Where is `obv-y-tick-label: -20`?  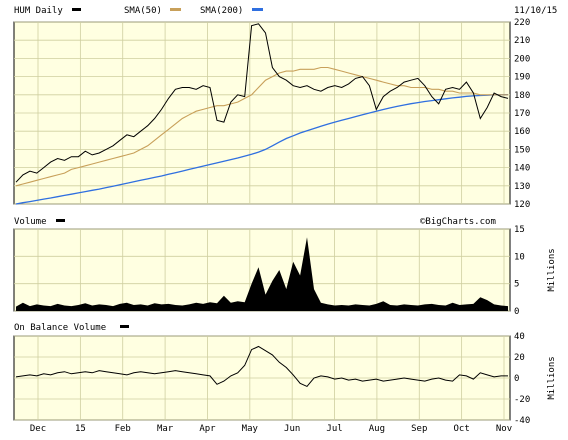
obv-y-tick-label: -20 is located at coordinates (522, 400).